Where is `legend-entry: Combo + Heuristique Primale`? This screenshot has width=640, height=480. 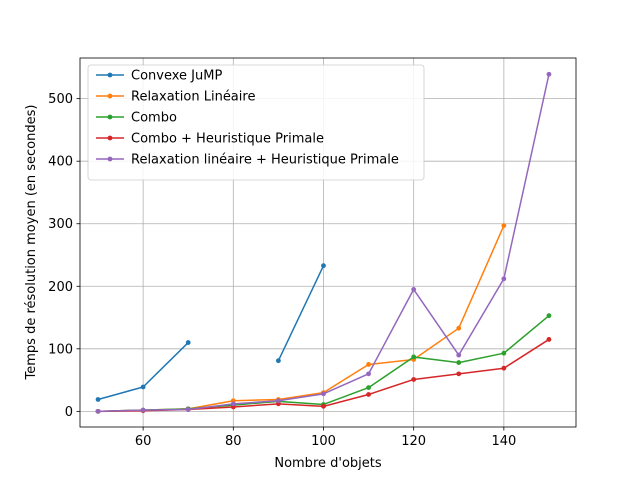
legend-entry: Combo + Heuristique Primale is located at coordinates (210, 139).